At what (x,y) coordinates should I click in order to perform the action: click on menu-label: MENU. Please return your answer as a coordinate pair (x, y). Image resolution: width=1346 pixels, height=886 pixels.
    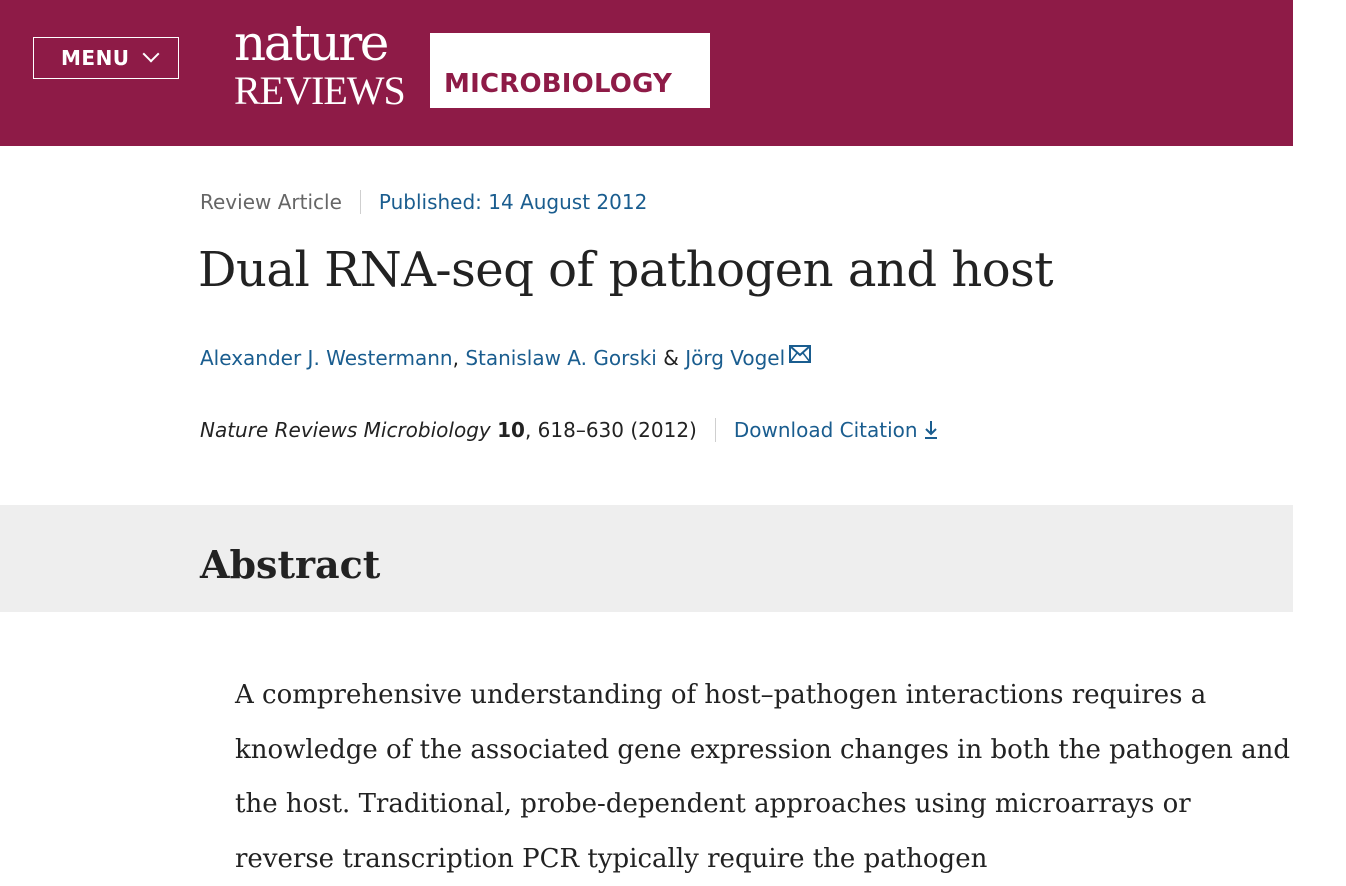
    Looking at the image, I should click on (95, 58).